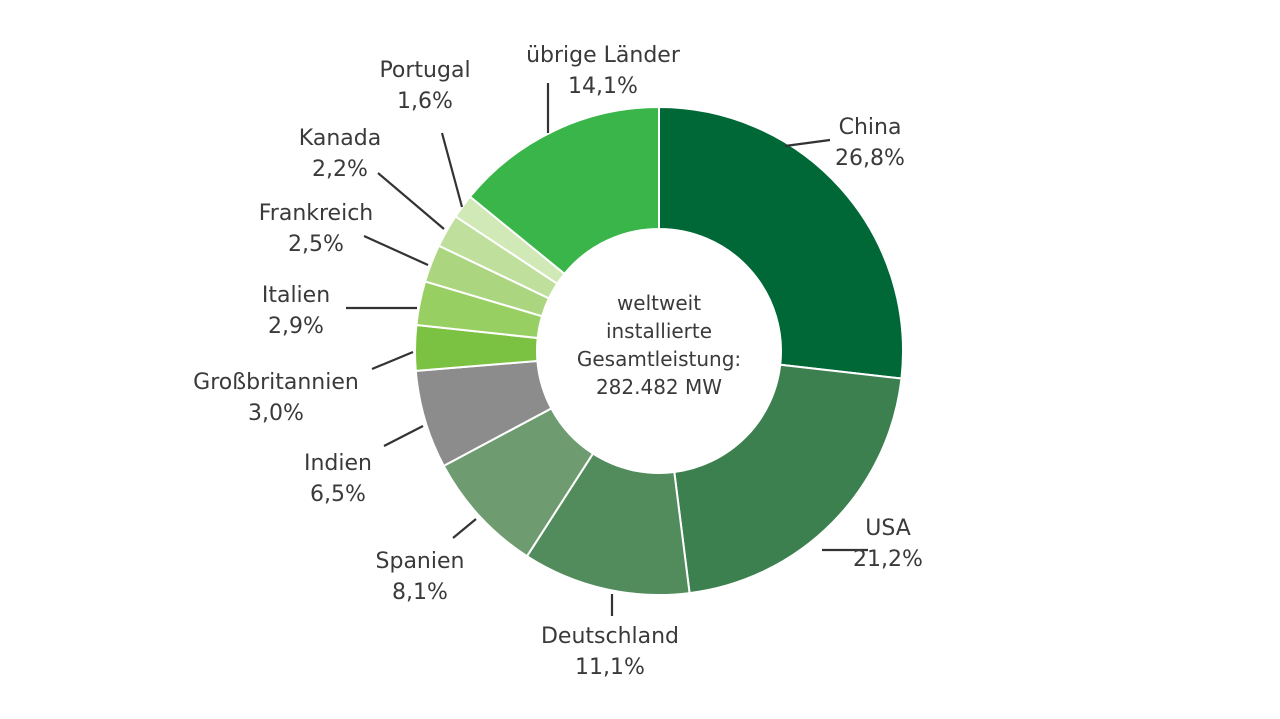 The width and height of the screenshot is (1280, 719). I want to click on slice-value-8: 2,2%, so click(340, 169).